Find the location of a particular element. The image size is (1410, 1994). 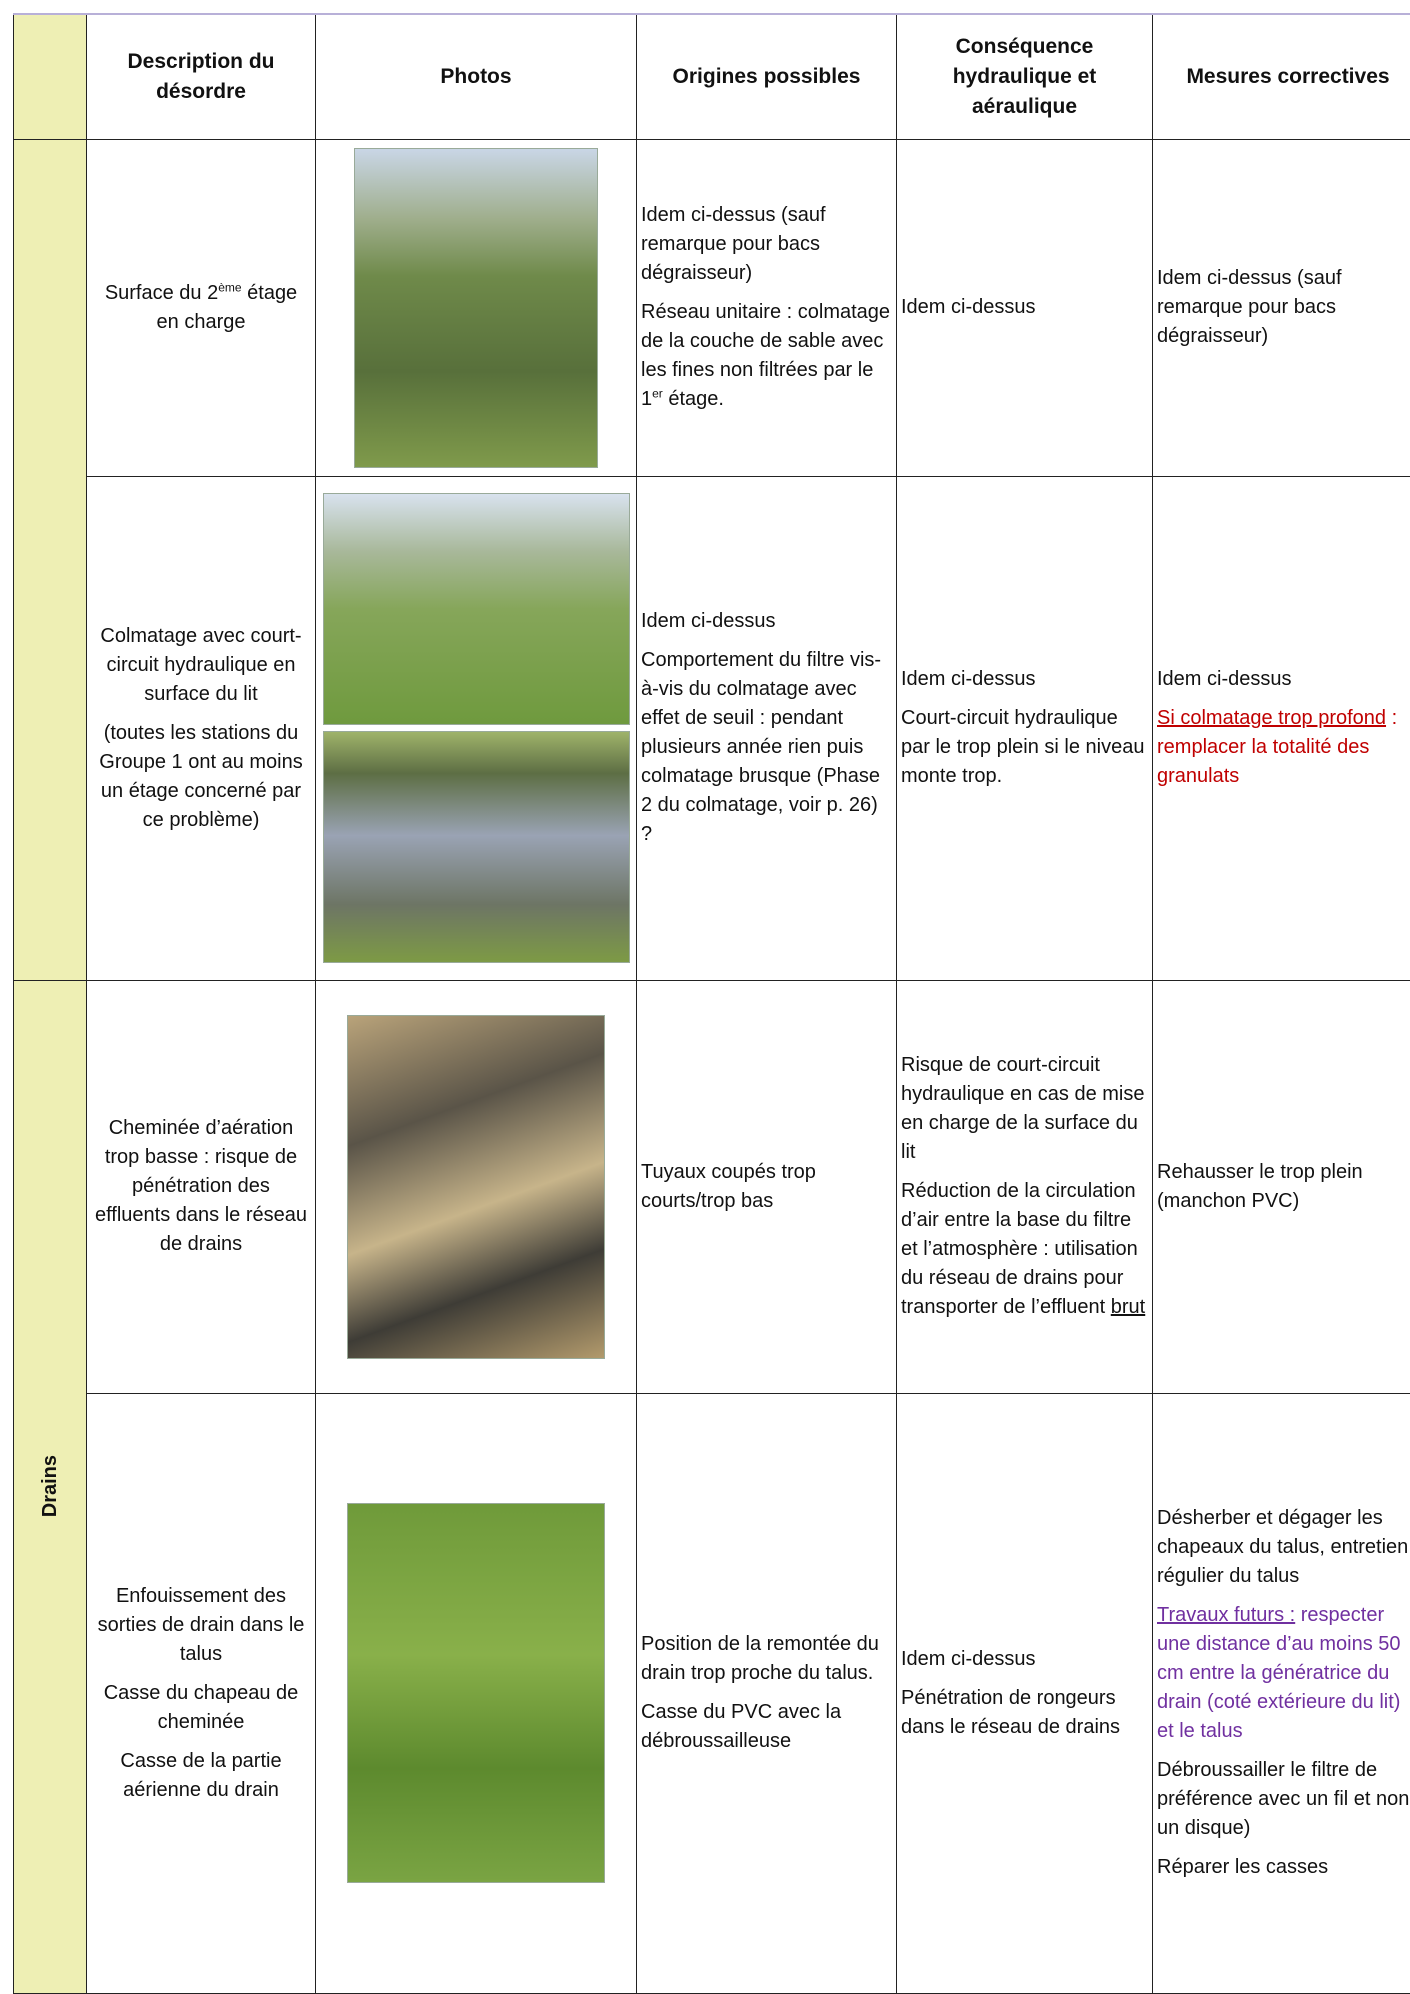

paragraph: Rehausser le trop plein (manchon PVC) is located at coordinates (1283, 1187).